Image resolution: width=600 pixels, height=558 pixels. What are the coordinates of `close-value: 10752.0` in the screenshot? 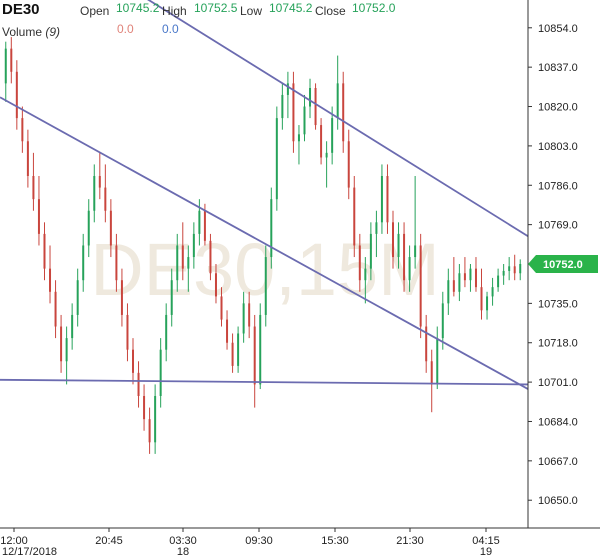 It's located at (374, 8).